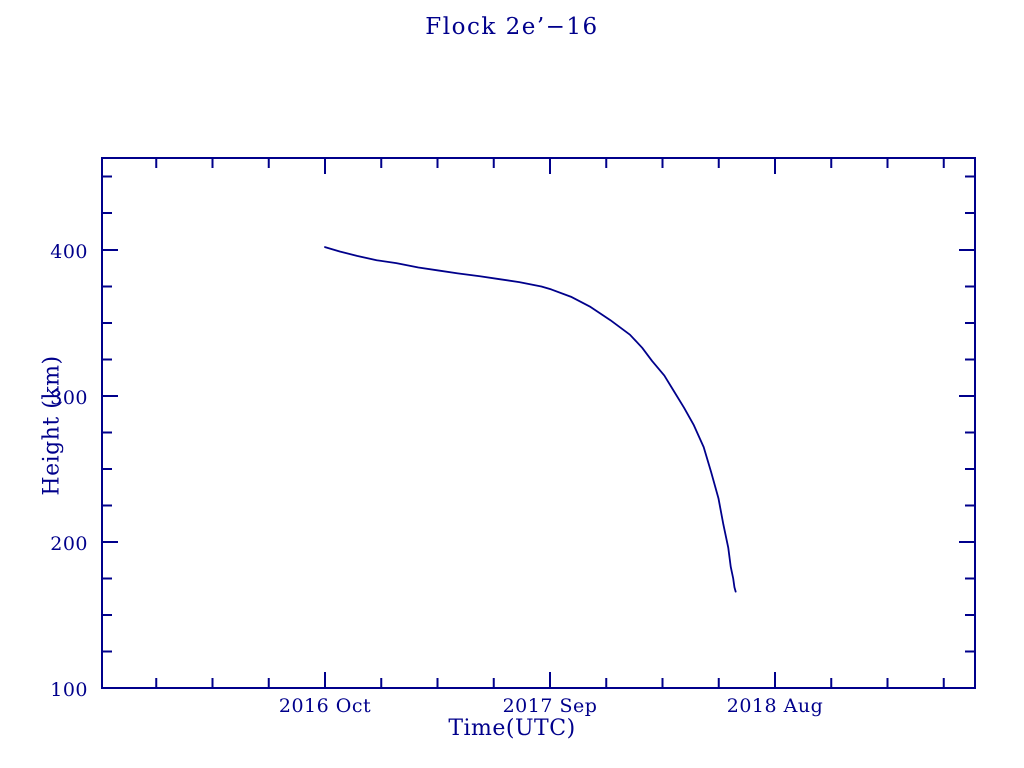 Image resolution: width=1024 pixels, height=768 pixels. Describe the element at coordinates (512, 27) in the screenshot. I see `page-title: Flock 2e’−16` at that location.